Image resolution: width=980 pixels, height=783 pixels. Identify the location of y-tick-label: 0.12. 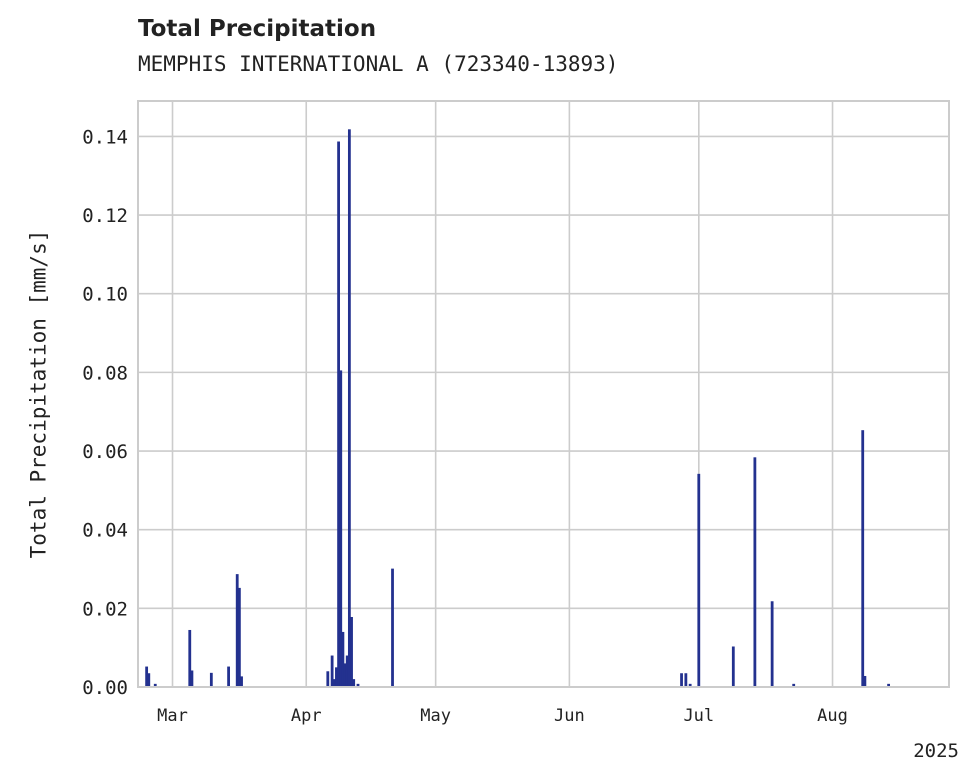
(105, 216).